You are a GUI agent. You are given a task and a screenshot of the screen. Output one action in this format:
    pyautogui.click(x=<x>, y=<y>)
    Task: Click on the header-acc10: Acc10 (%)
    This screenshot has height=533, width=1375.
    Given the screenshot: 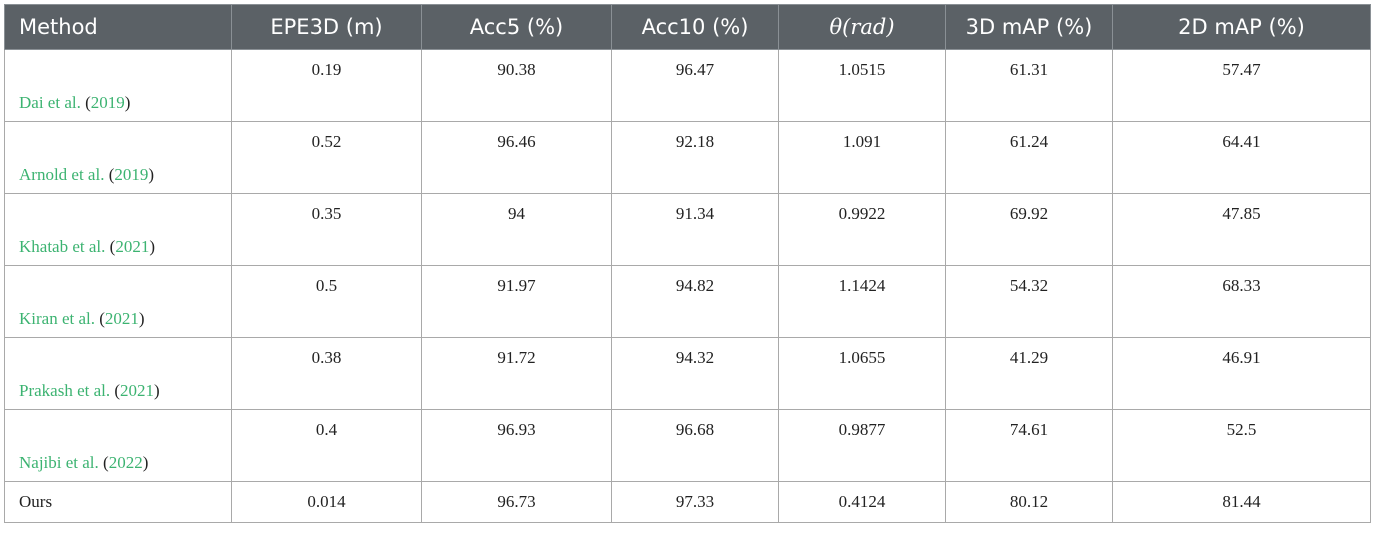 What is the action you would take?
    pyautogui.click(x=695, y=27)
    